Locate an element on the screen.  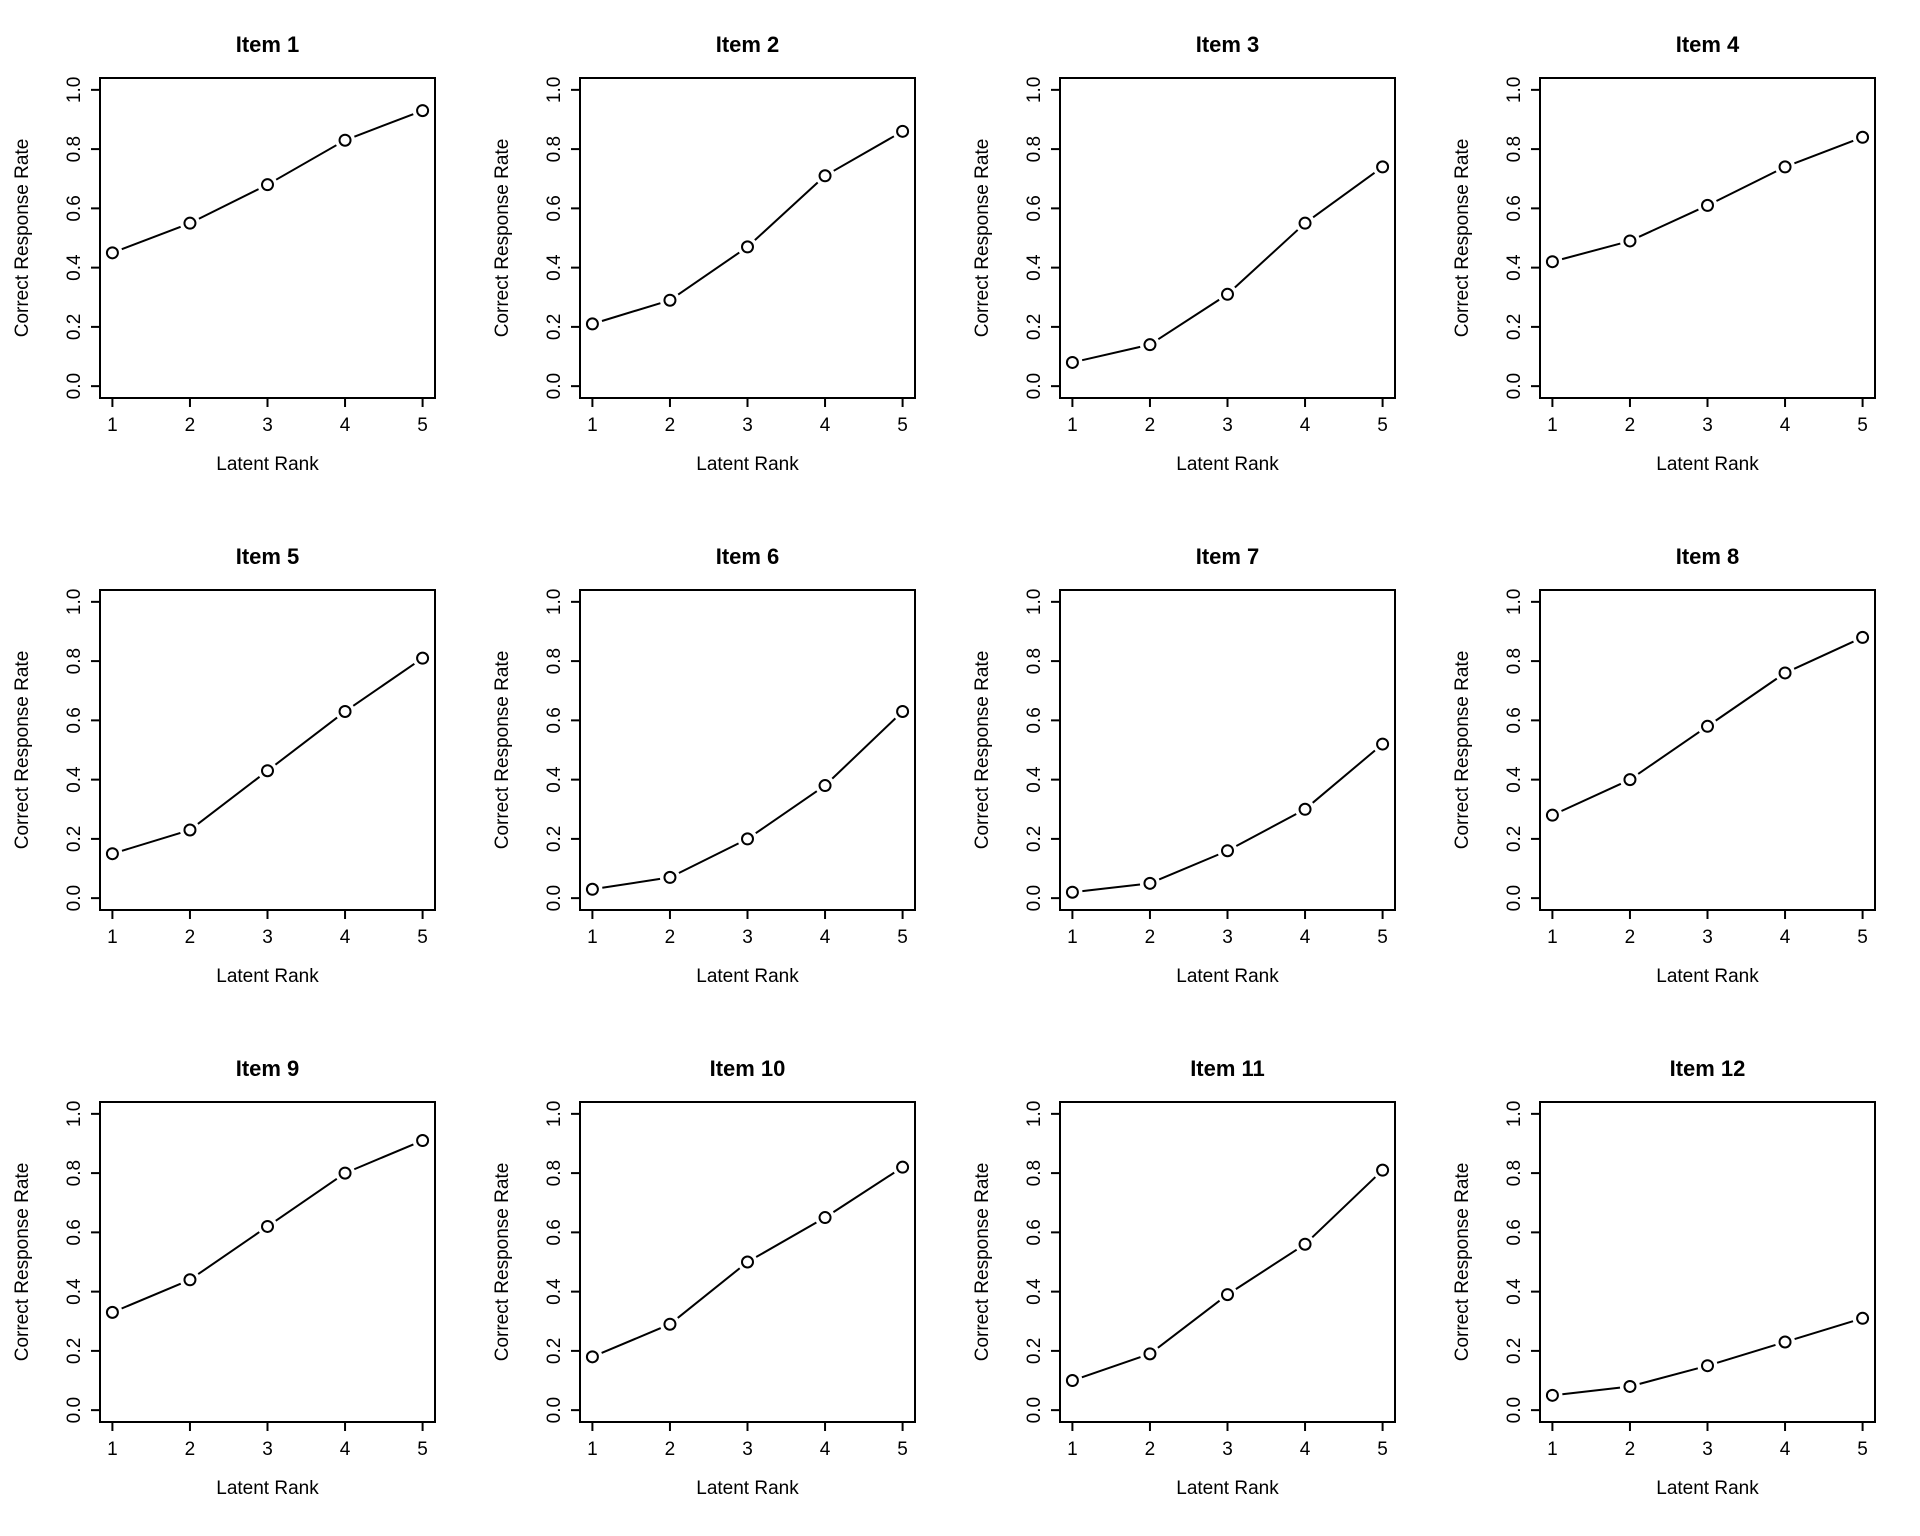
plot-title: Item 3 is located at coordinates (1228, 44).